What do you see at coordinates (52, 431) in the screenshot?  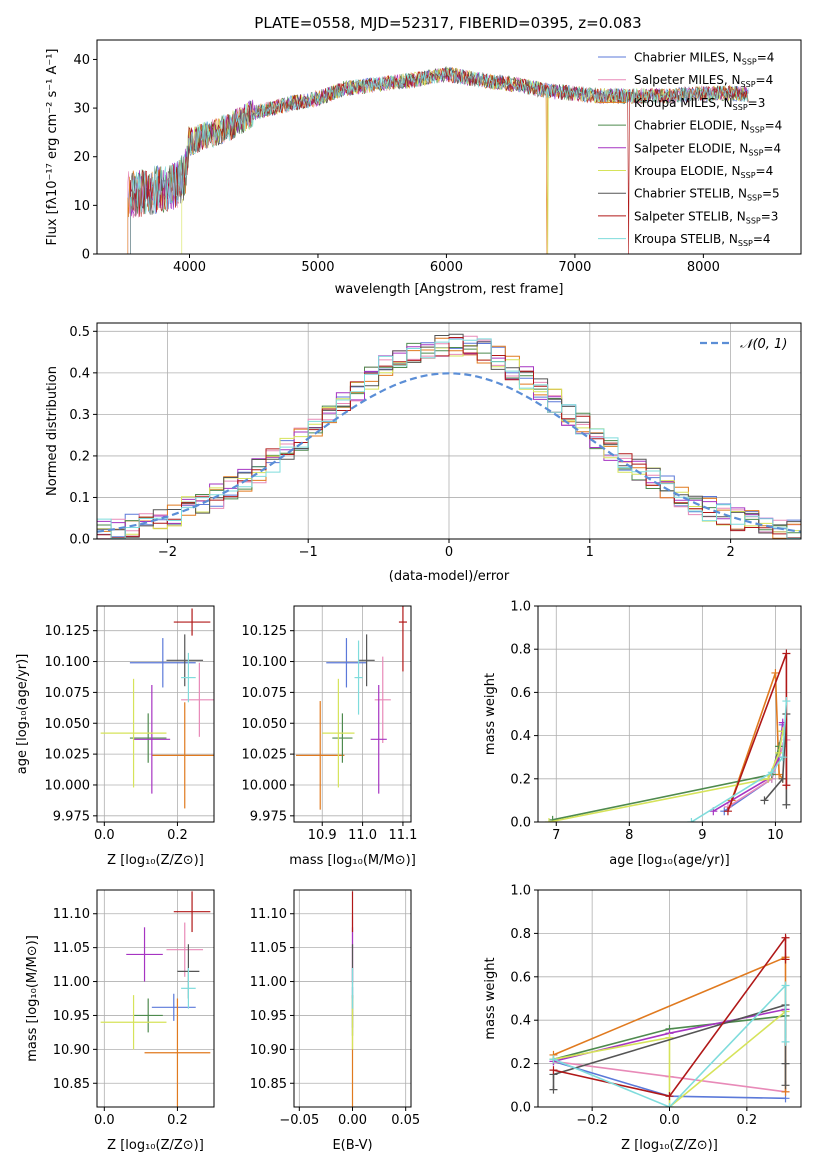 I see `y-axis-label: Normed distribution` at bounding box center [52, 431].